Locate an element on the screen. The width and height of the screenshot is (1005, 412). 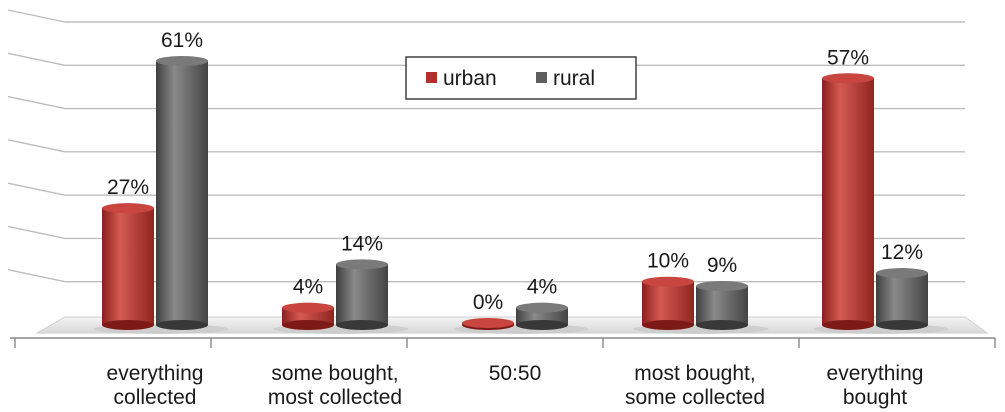
legend-swatch-urban is located at coordinates (431, 77).